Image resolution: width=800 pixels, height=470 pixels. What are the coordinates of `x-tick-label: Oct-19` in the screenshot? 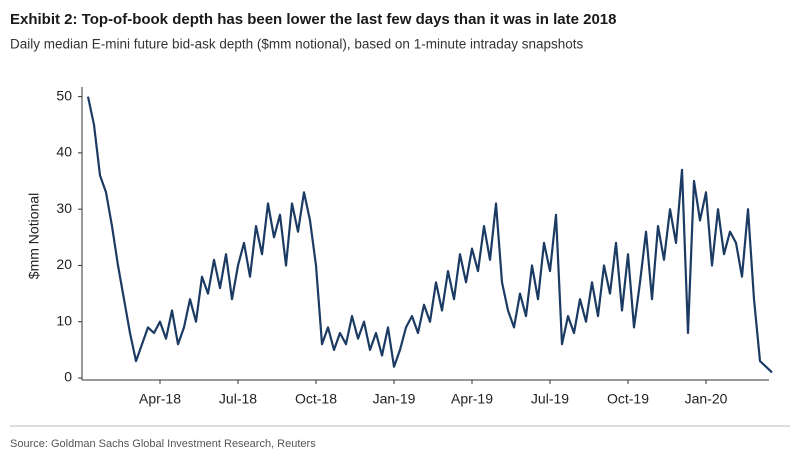 It's located at (628, 399).